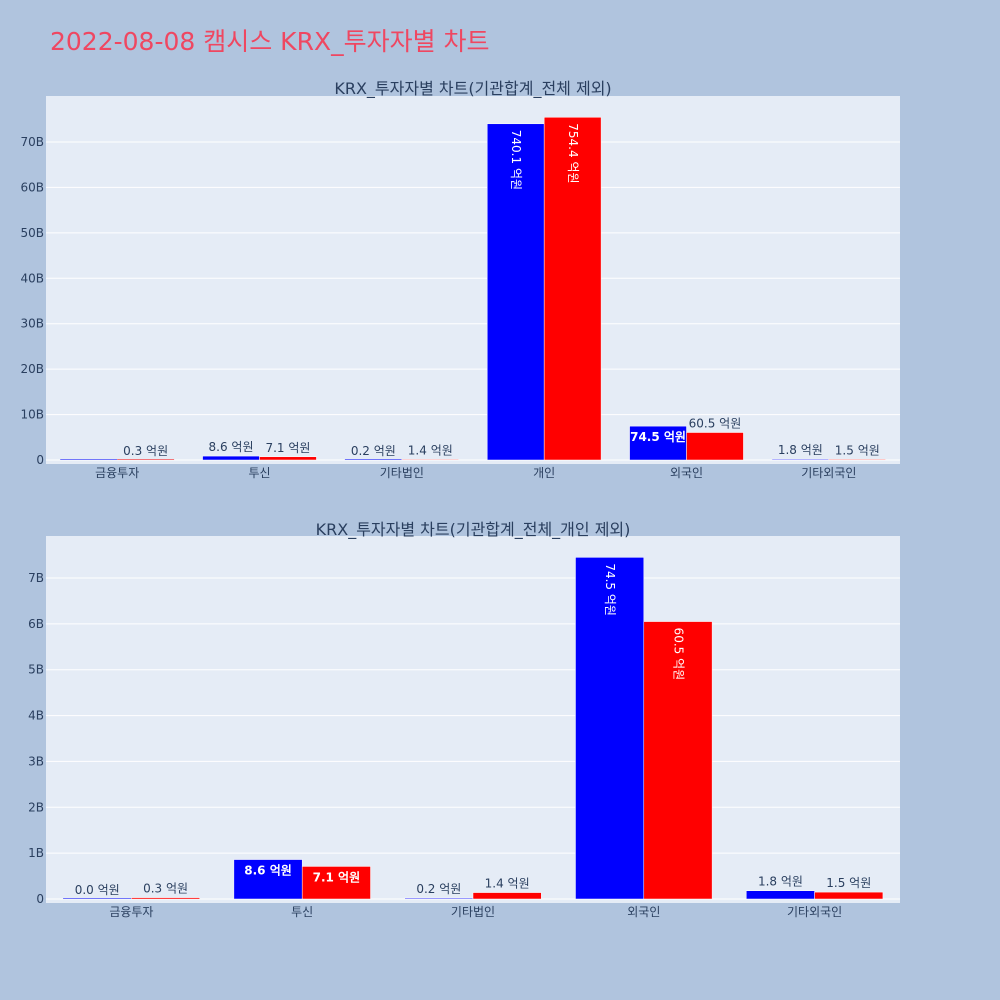 This screenshot has height=1000, width=1000. I want to click on page-title: 2022-08-08 캠시스 KRX_투자자별 차트, so click(270, 41).